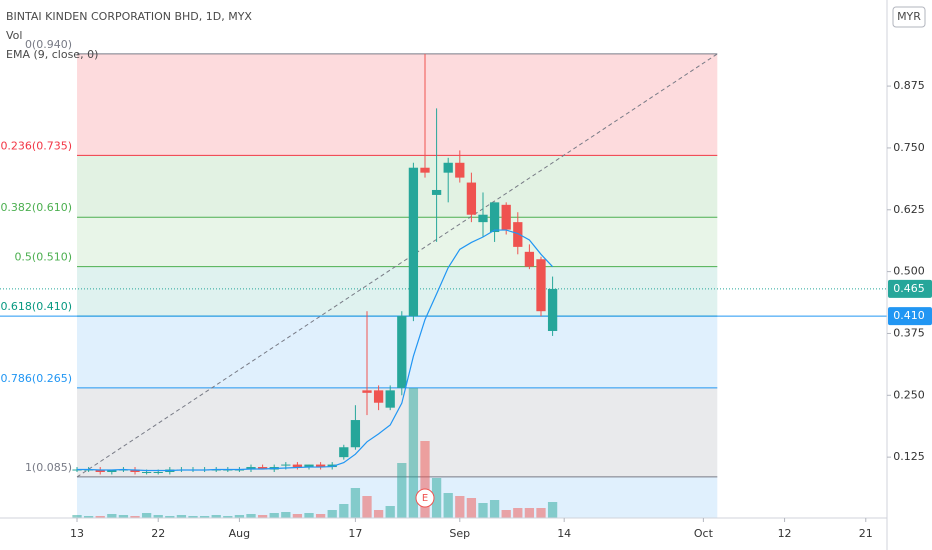 Image resolution: width=932 pixels, height=550 pixels. I want to click on x-tick-label: 17, so click(355, 533).